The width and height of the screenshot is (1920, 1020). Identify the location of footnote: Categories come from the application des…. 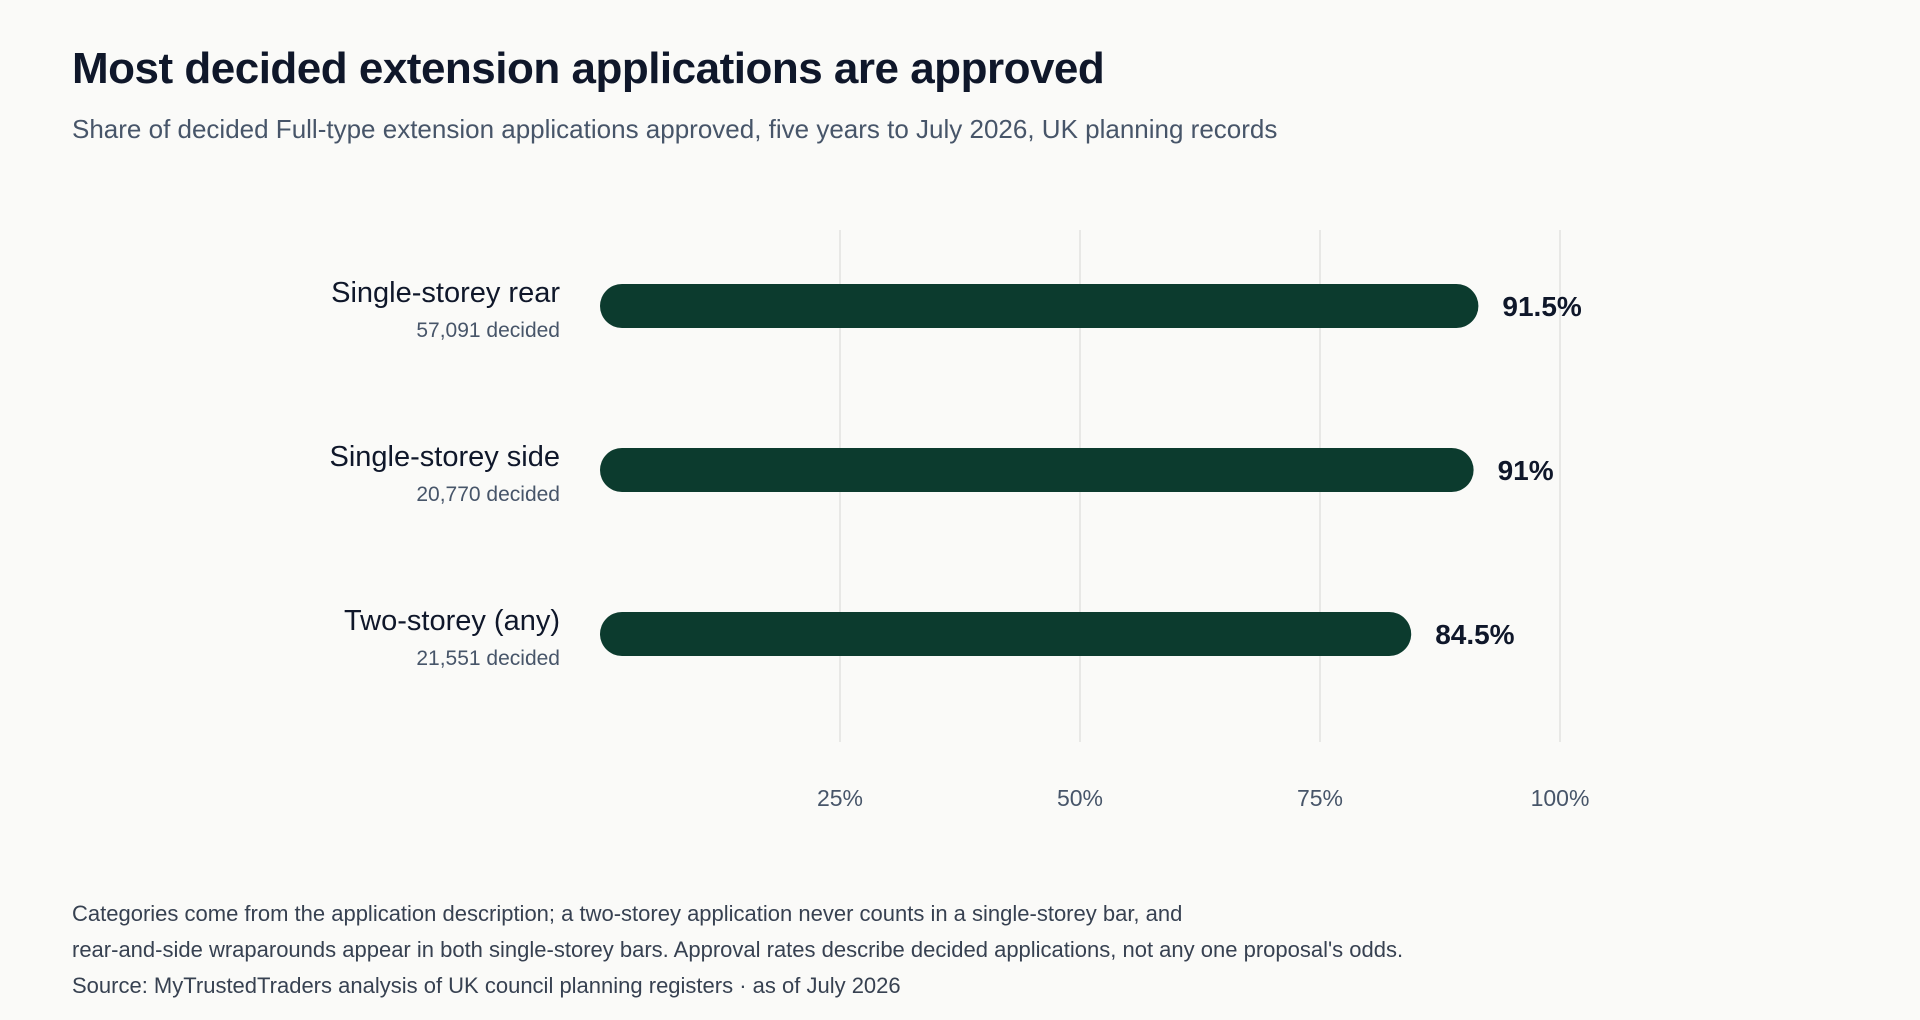
(922, 950).